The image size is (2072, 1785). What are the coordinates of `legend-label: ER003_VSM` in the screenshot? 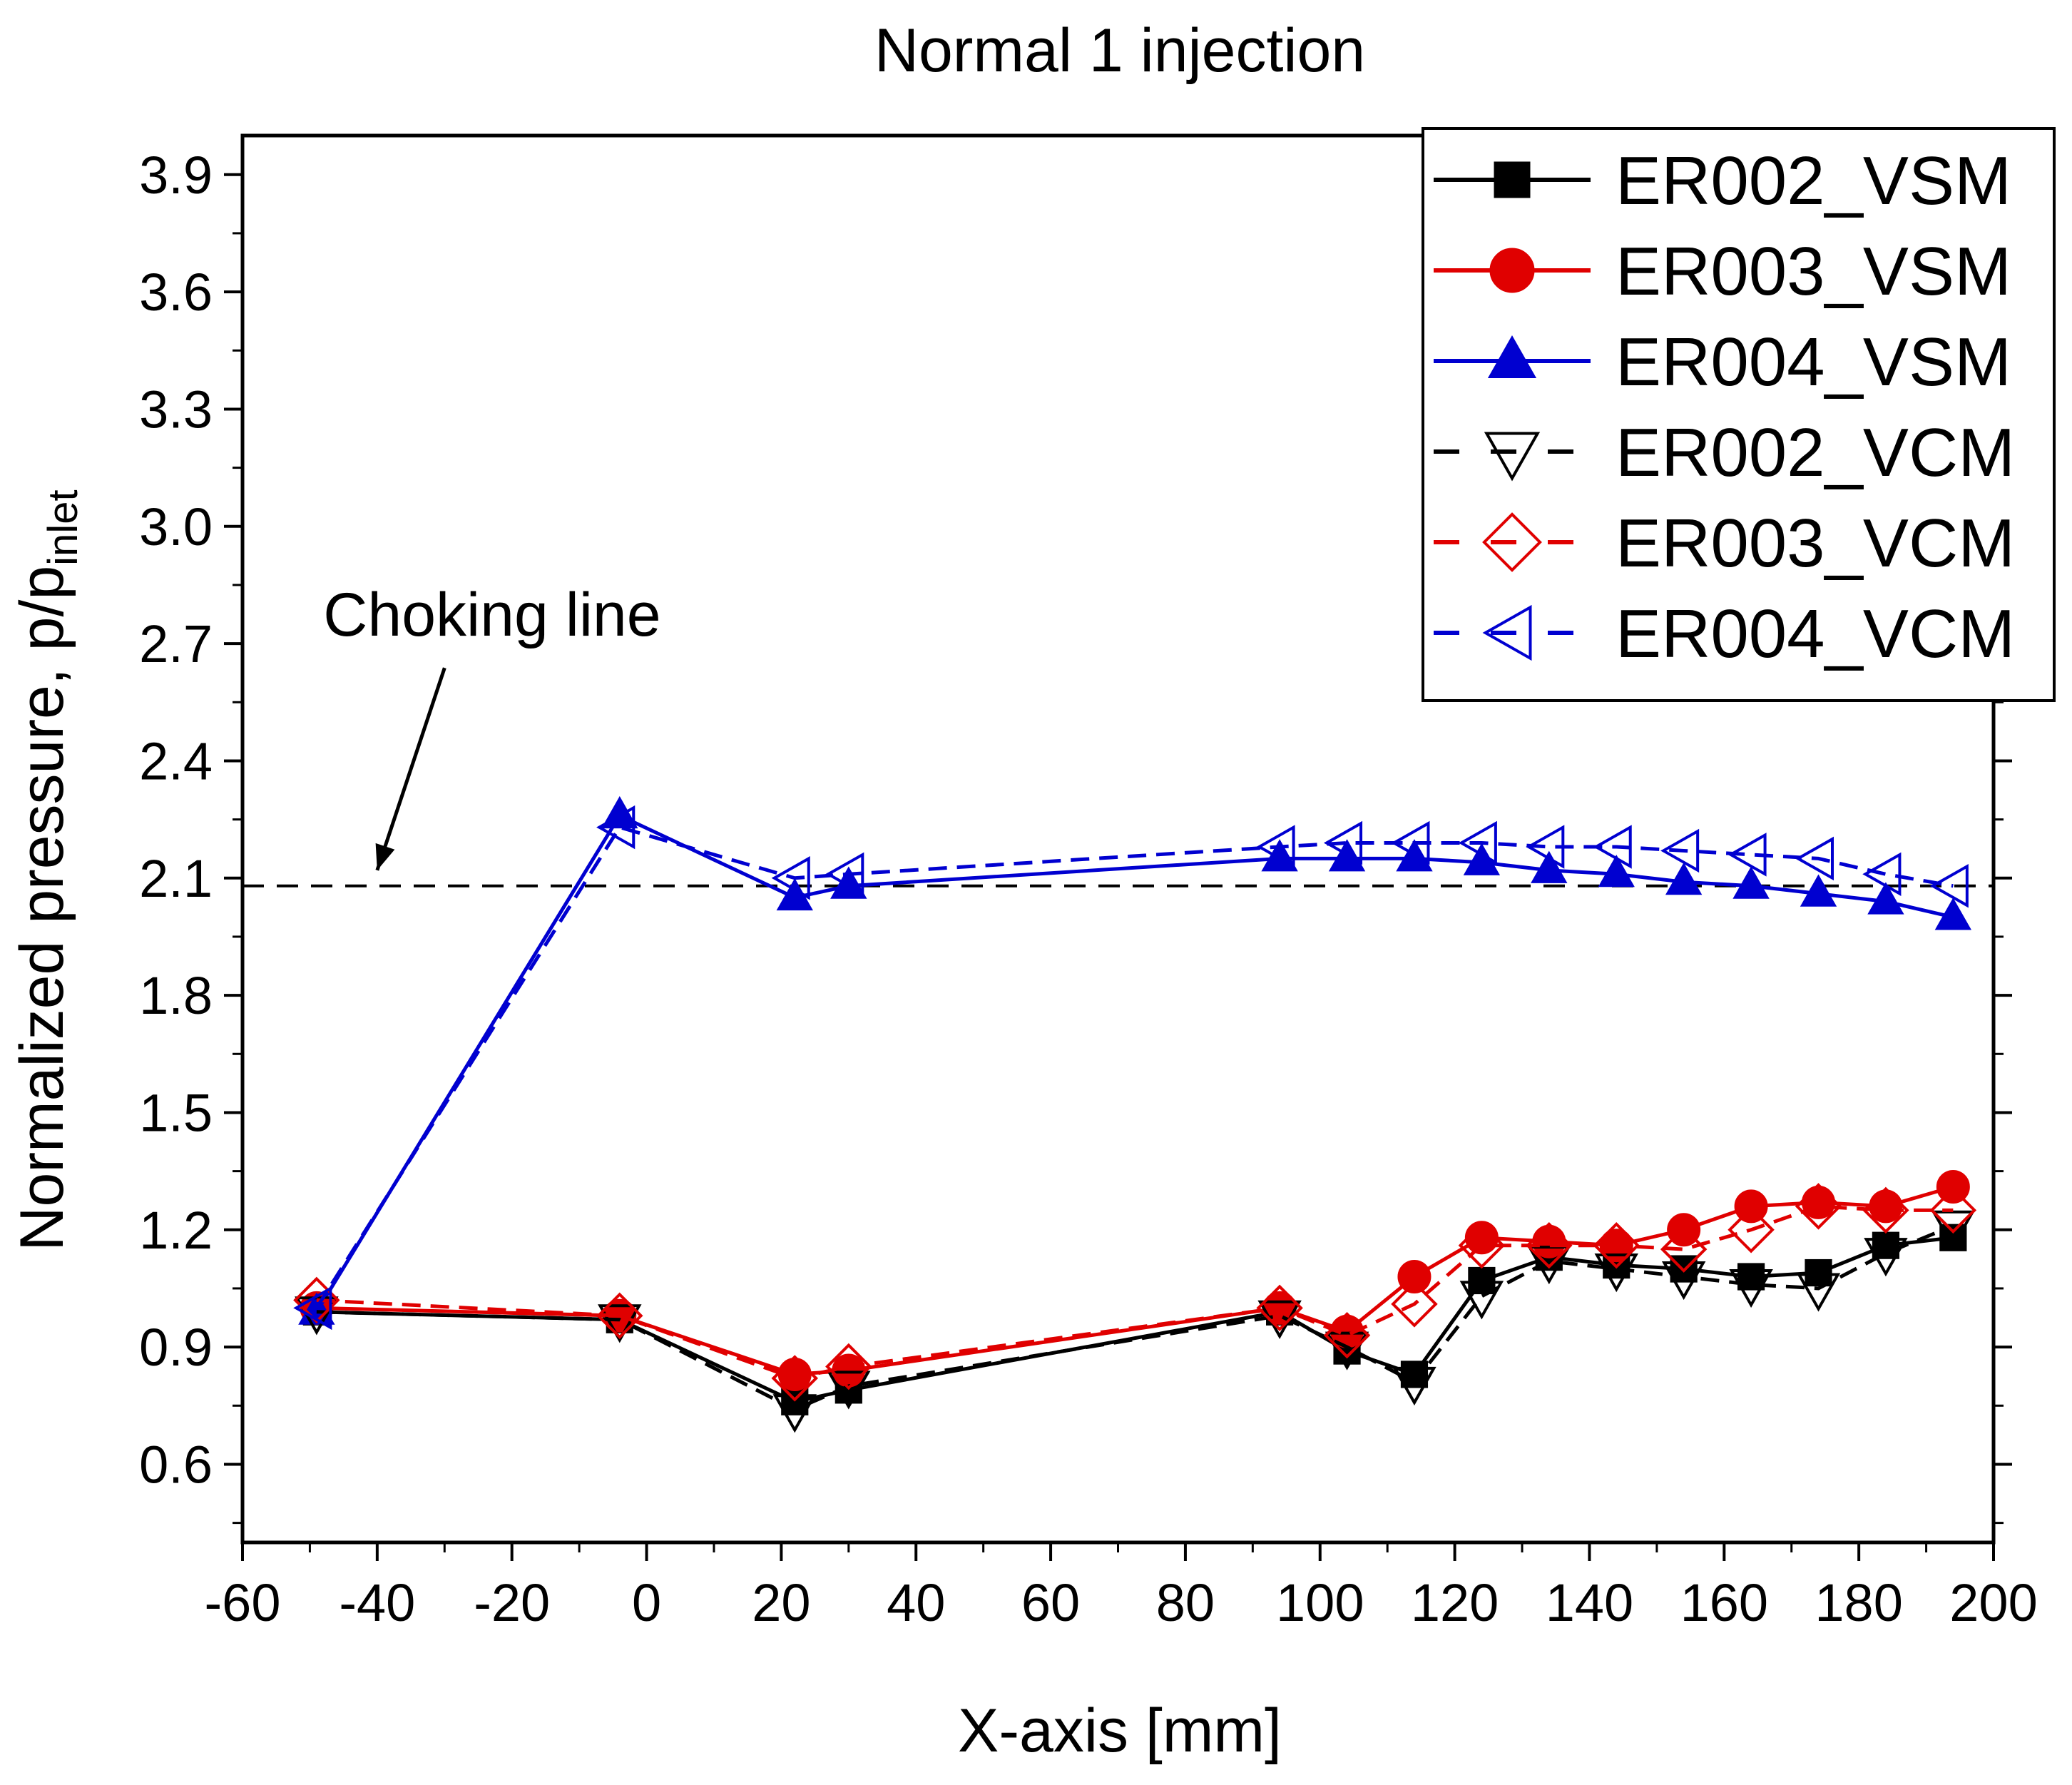 It's located at (1813, 271).